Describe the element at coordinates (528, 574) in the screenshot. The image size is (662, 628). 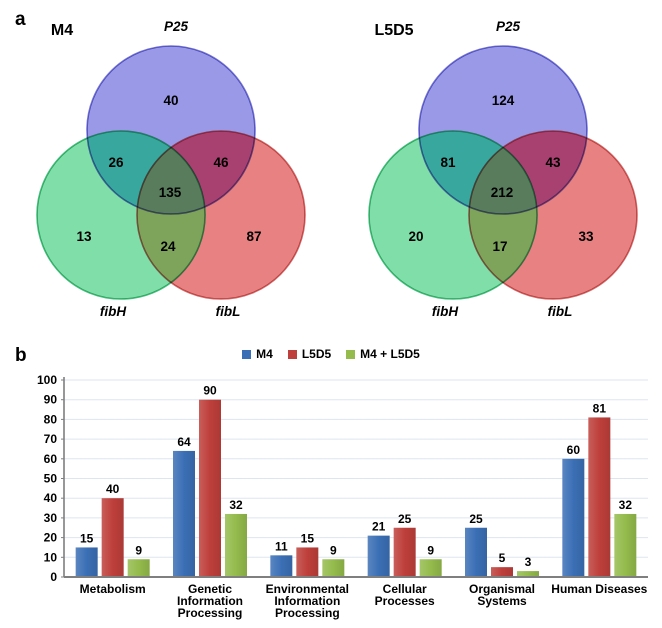
I see `bar-M4+L5D5-4` at that location.